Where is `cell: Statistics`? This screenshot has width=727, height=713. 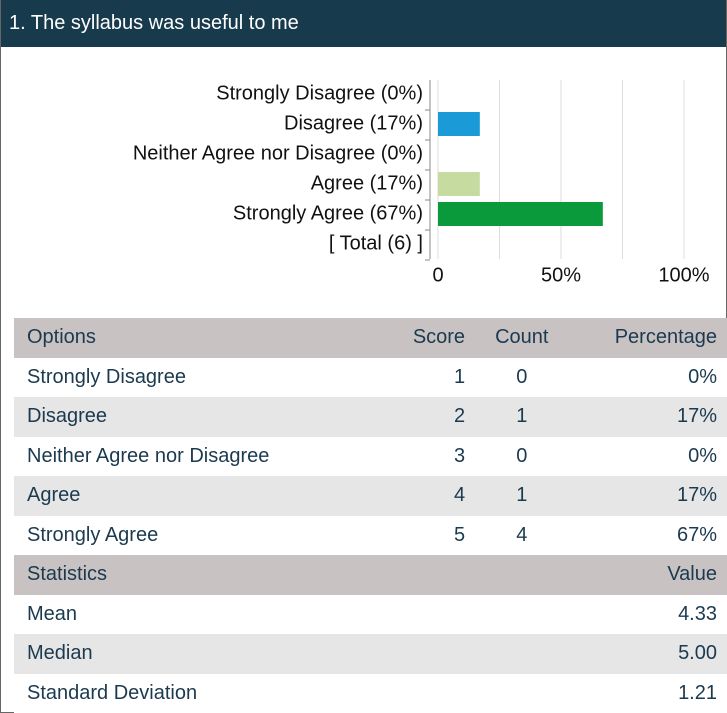
cell: Statistics is located at coordinates (290, 575).